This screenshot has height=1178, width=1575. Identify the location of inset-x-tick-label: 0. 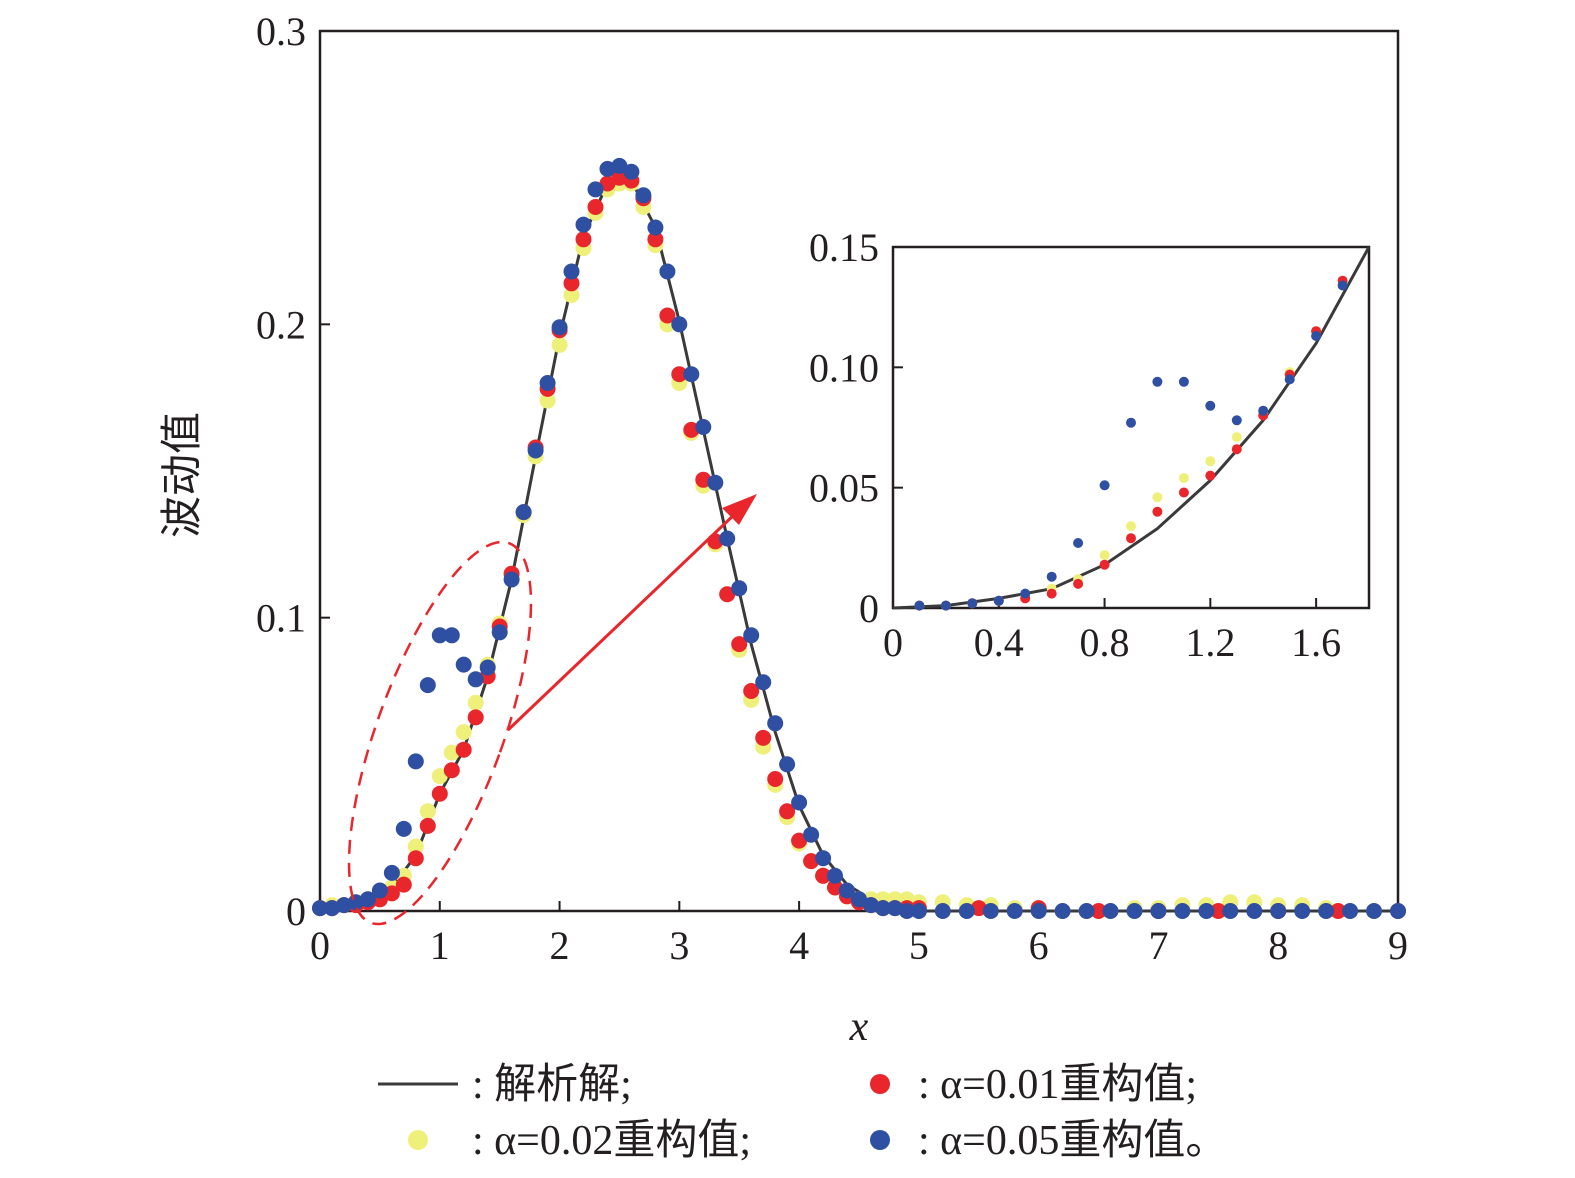
(893, 642).